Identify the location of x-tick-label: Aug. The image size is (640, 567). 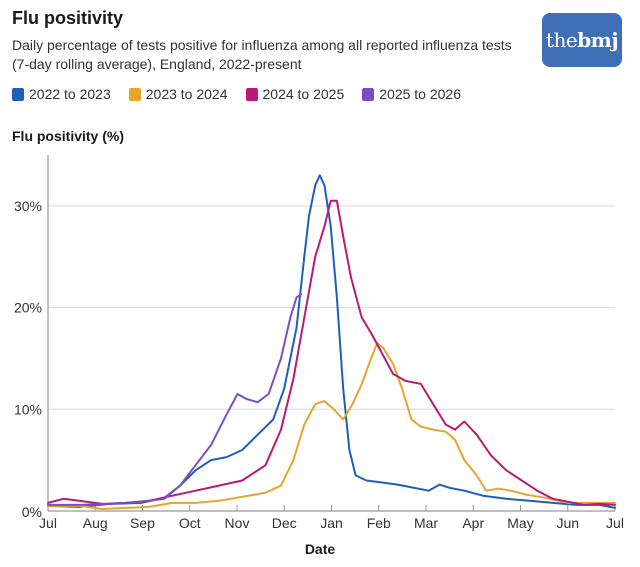
(95, 523).